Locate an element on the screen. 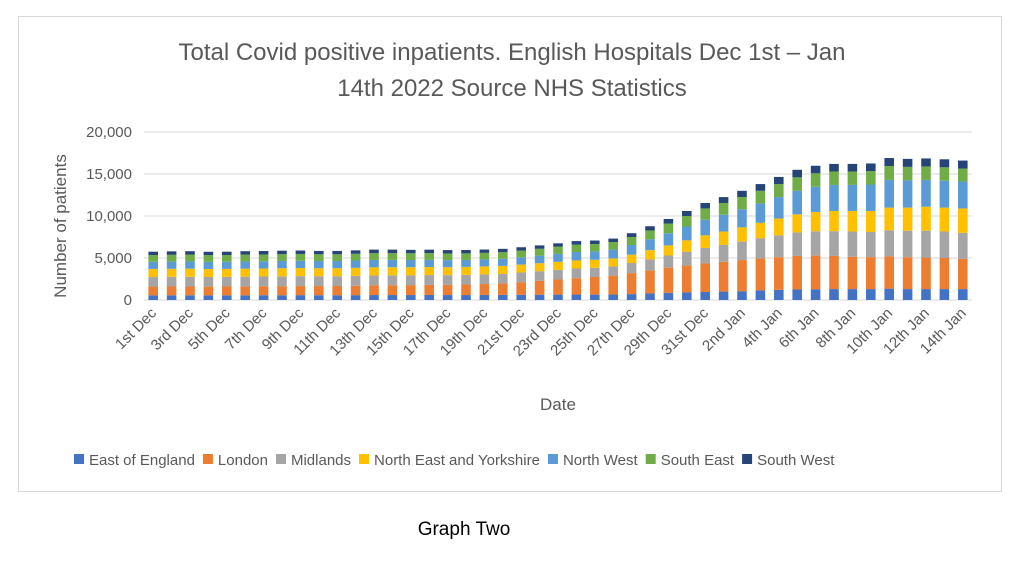  y-tick-label: 10,000 is located at coordinates (109, 216).